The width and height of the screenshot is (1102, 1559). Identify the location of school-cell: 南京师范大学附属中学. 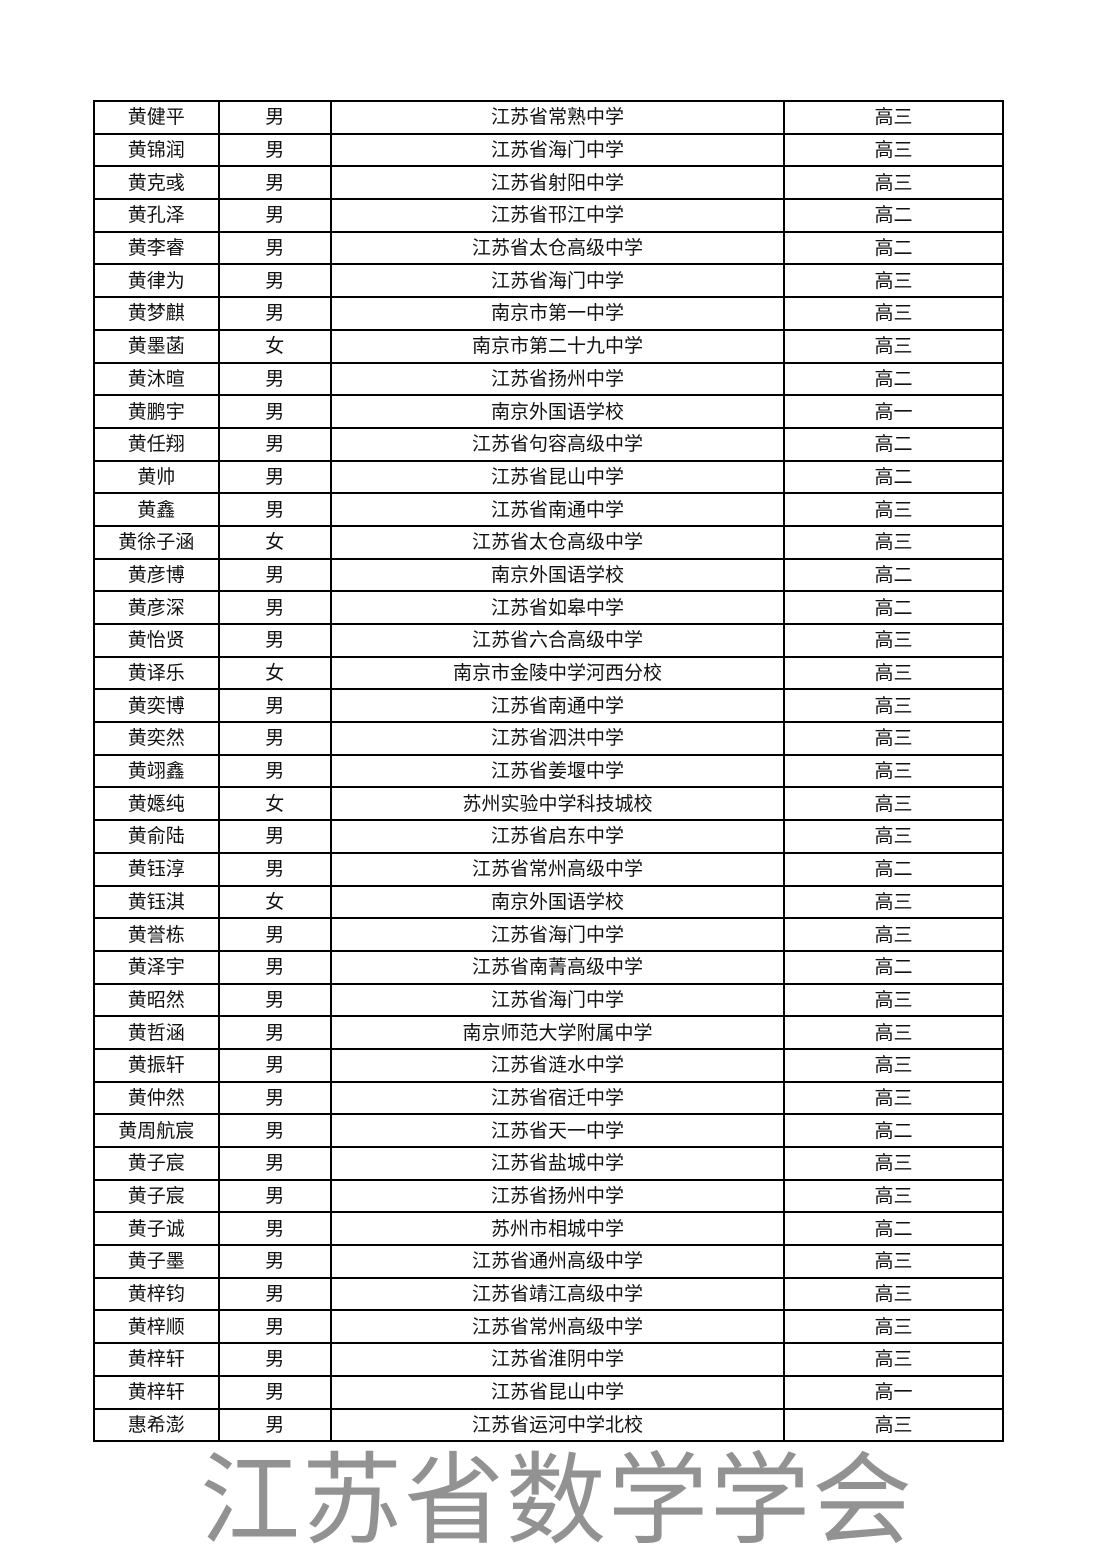
(558, 1032).